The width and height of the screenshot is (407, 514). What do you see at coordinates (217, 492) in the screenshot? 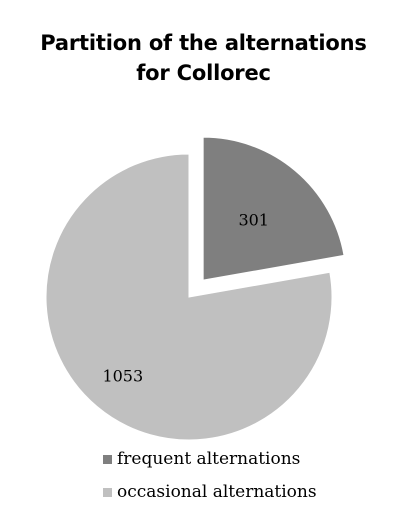
I see `legend-label-occasional: occasional alternations` at bounding box center [217, 492].